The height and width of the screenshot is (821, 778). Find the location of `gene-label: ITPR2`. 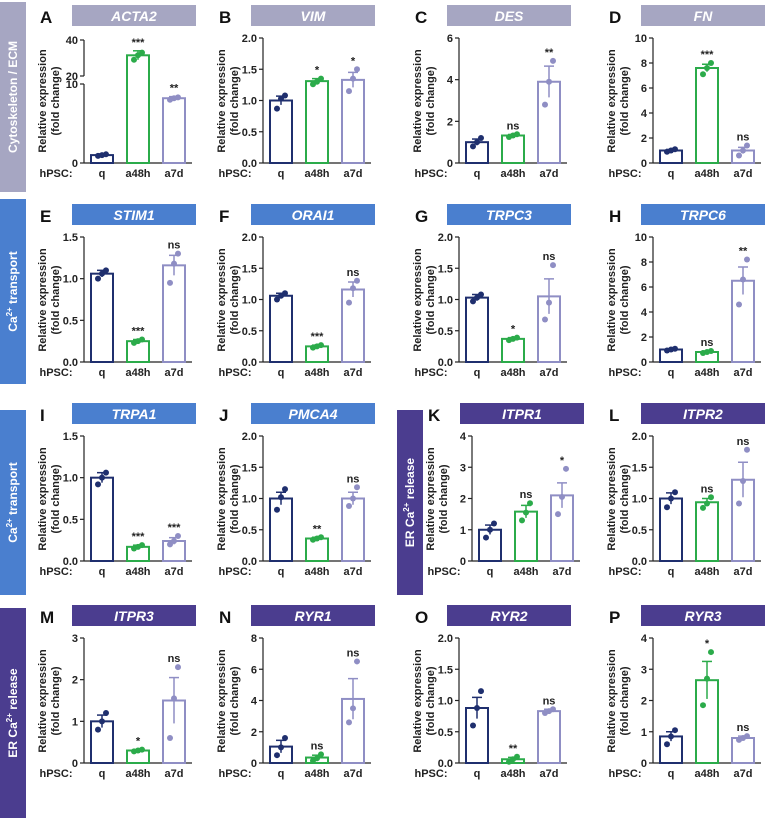

gene-label: ITPR2 is located at coordinates (703, 414).